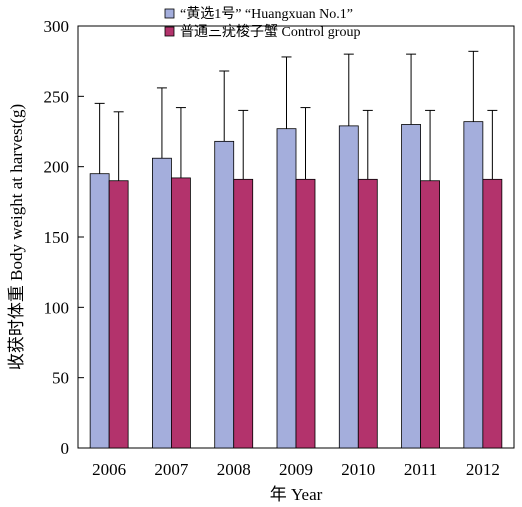 This screenshot has width=522, height=507. What do you see at coordinates (57, 96) in the screenshot?
I see `y-tick-label: 250` at bounding box center [57, 96].